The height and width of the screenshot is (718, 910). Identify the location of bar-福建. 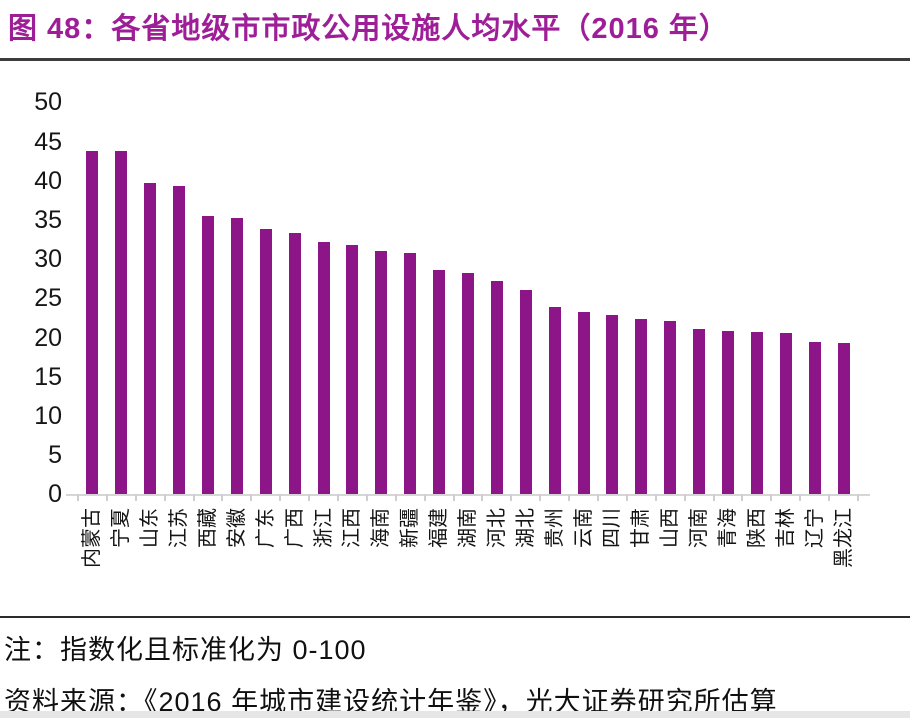
(439, 382).